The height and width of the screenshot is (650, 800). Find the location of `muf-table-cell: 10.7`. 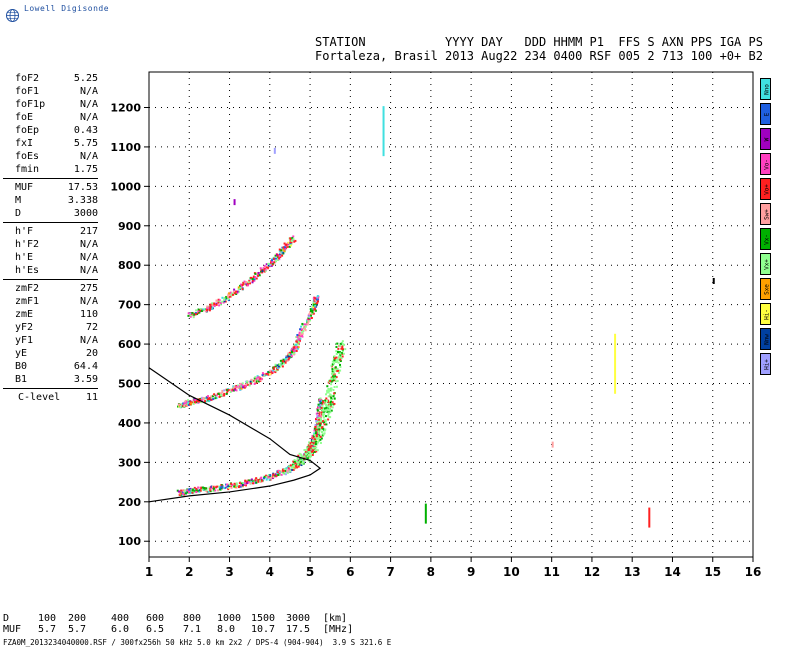

muf-table-cell: 10.7 is located at coordinates (263, 629).